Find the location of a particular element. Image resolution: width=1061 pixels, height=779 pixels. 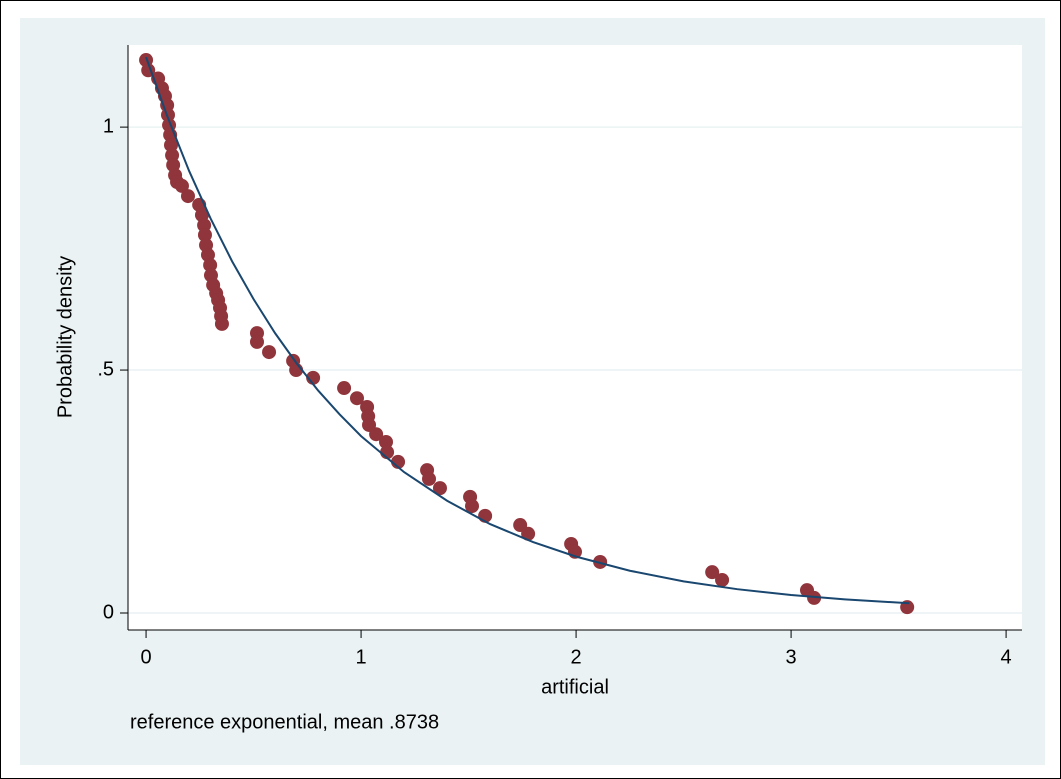

x-tick-label: 3 is located at coordinates (791, 657).